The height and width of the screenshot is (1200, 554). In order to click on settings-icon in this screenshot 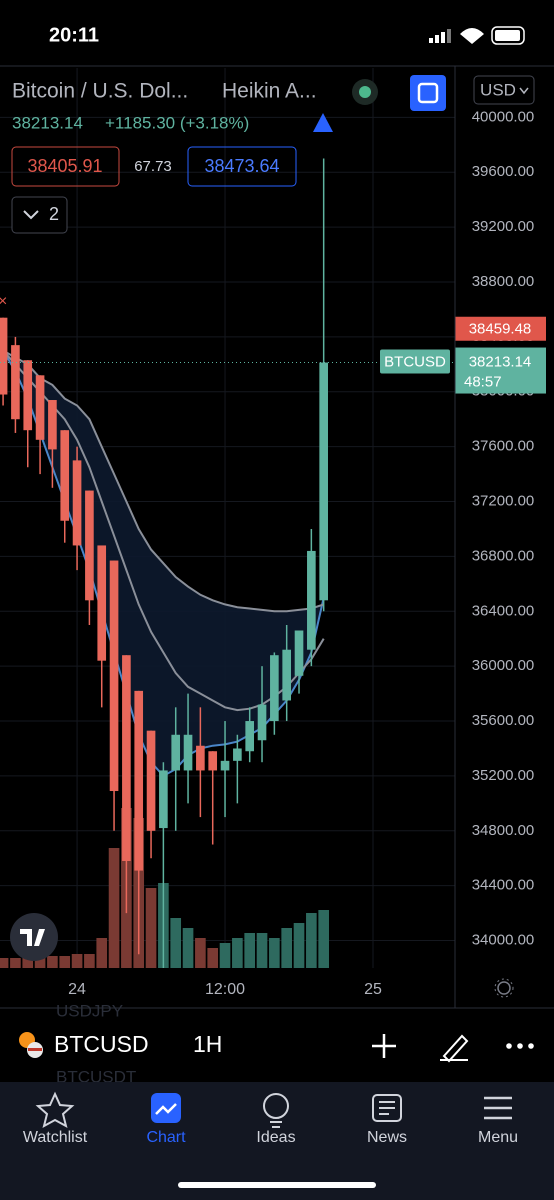, I will do `click(504, 988)`.